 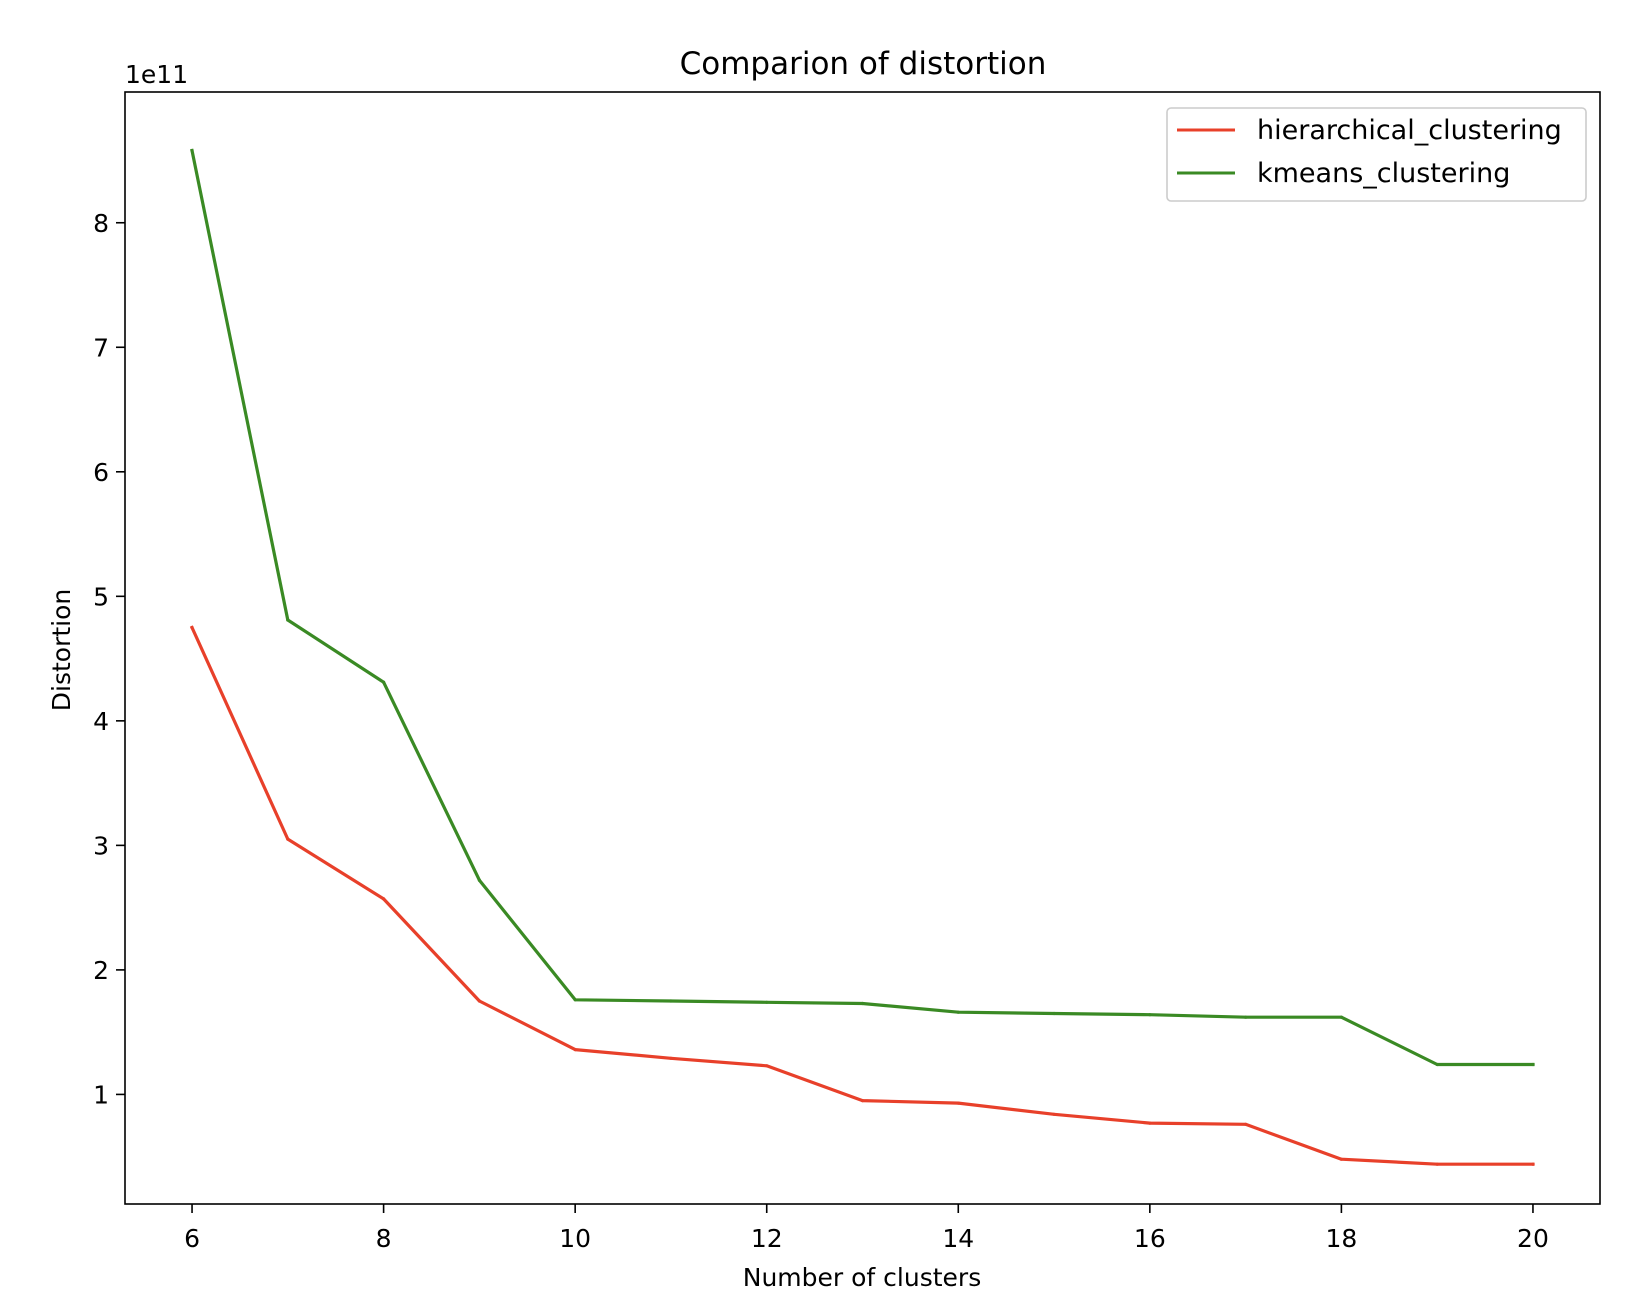 What do you see at coordinates (1150, 1238) in the screenshot?
I see `x-tick-label: 16` at bounding box center [1150, 1238].